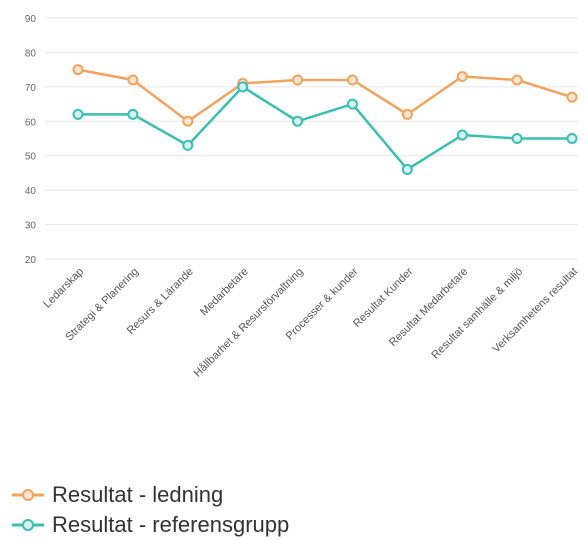 This screenshot has width=588, height=540. Describe the element at coordinates (28, 495) in the screenshot. I see `legend-marker-ledning` at that location.